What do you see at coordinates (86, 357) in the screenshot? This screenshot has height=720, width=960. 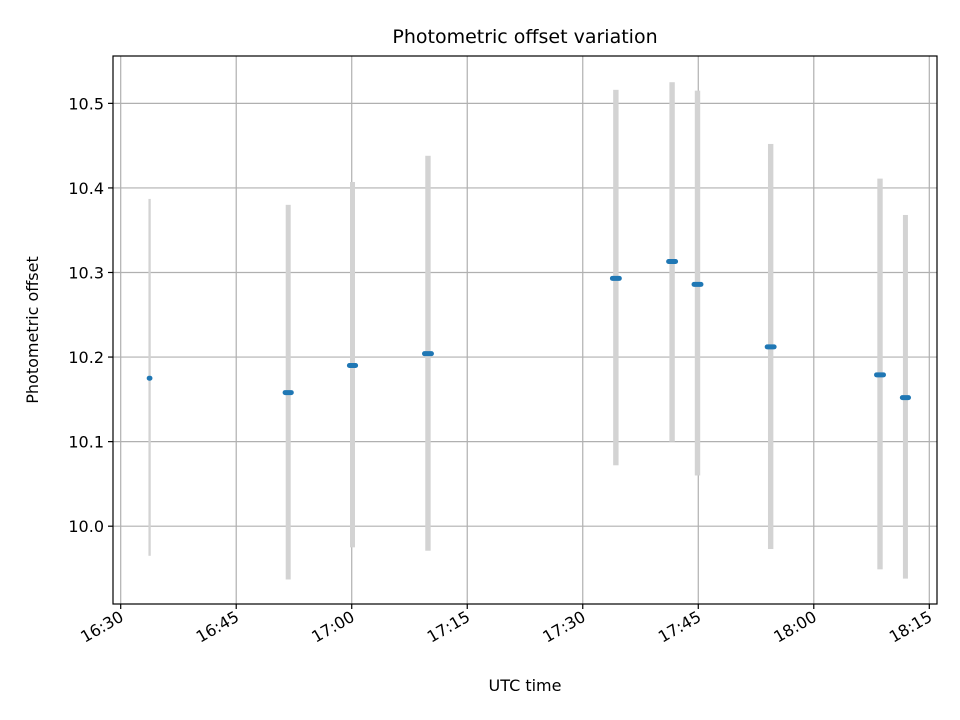 I see `y-tick-label: 10.2` at bounding box center [86, 357].